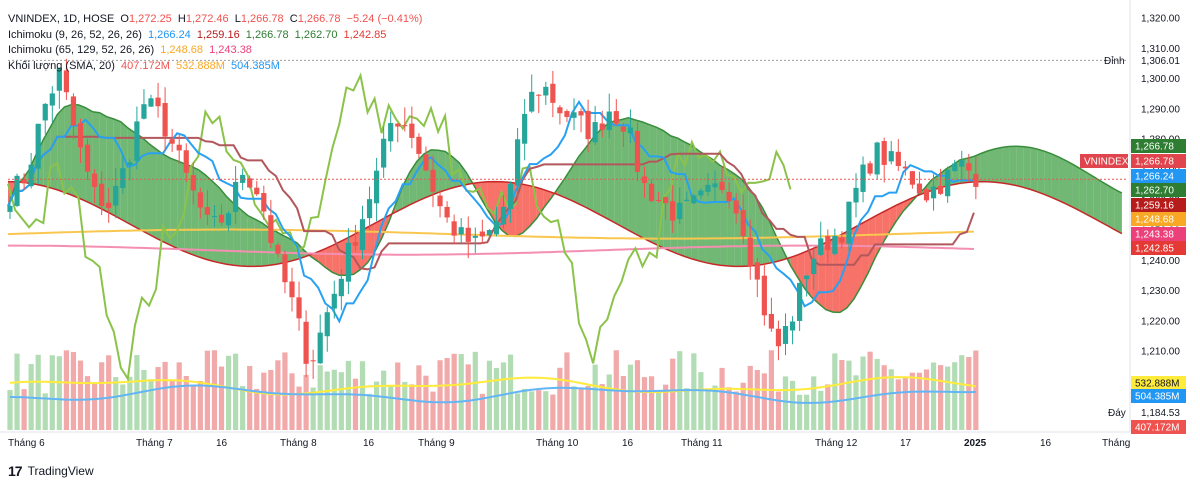 This screenshot has width=1200, height=487. What do you see at coordinates (92, 65) in the screenshot?
I see `volume-label-sma: SMA, 20)` at bounding box center [92, 65].